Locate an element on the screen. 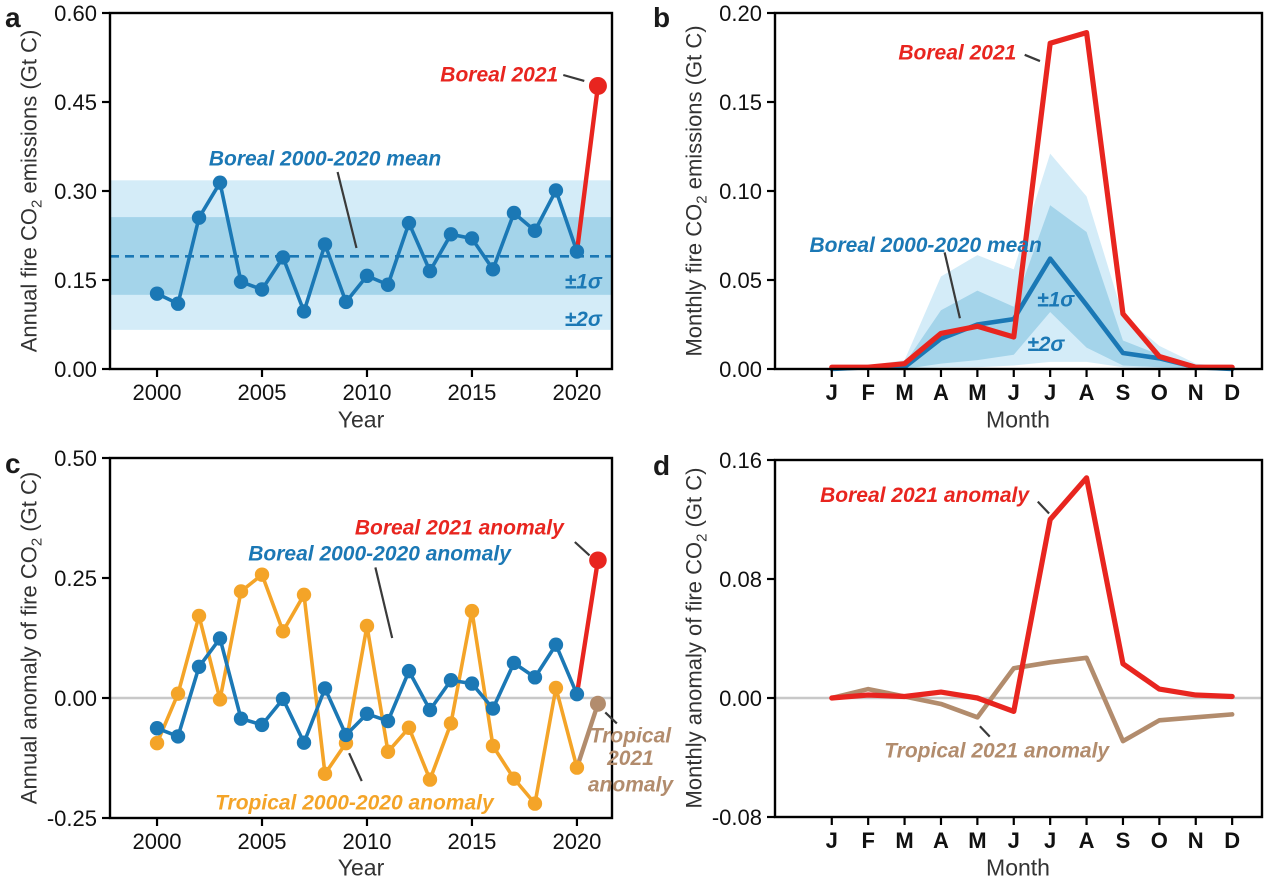 Image resolution: width=1270 pixels, height=881 pixels. panel-d-y-title-post: (Gt C) is located at coordinates (694, 500).